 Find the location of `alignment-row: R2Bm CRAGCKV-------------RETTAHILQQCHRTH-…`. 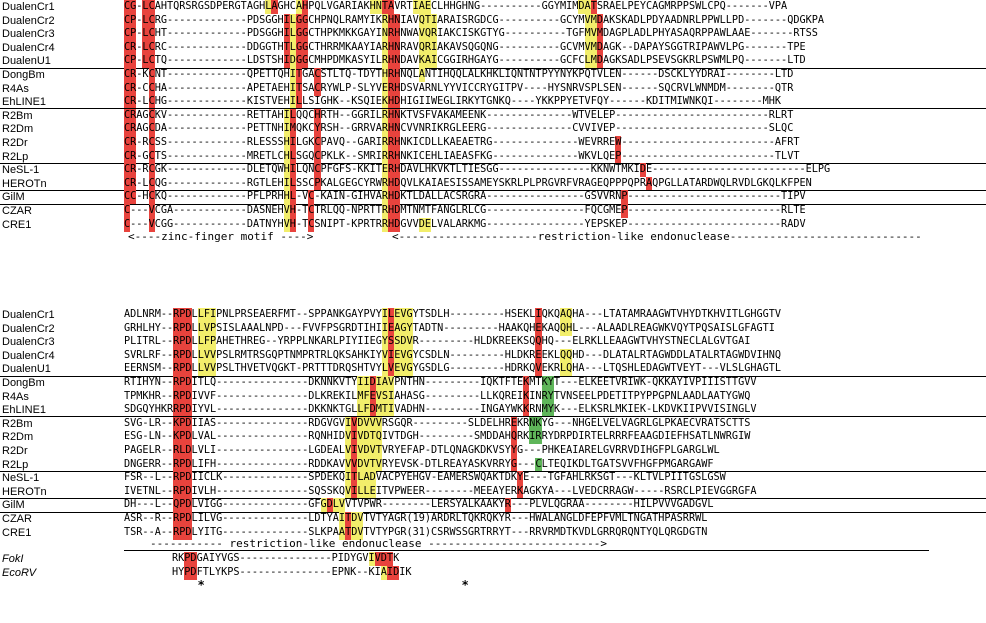

alignment-row: R2Bm CRAGCKV-------------RETTAHILQQCHRTH-… is located at coordinates (493, 115).